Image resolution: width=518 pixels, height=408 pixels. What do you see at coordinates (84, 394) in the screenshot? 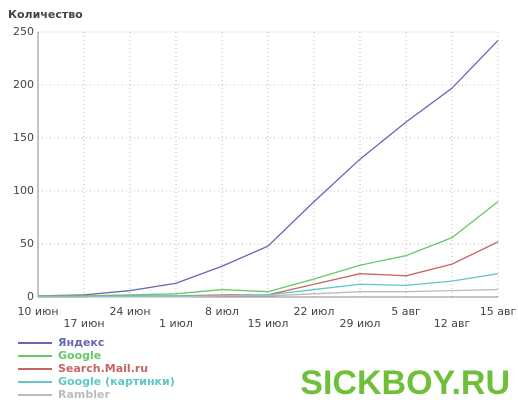
I see `legend-label: Rambler` at bounding box center [84, 394].